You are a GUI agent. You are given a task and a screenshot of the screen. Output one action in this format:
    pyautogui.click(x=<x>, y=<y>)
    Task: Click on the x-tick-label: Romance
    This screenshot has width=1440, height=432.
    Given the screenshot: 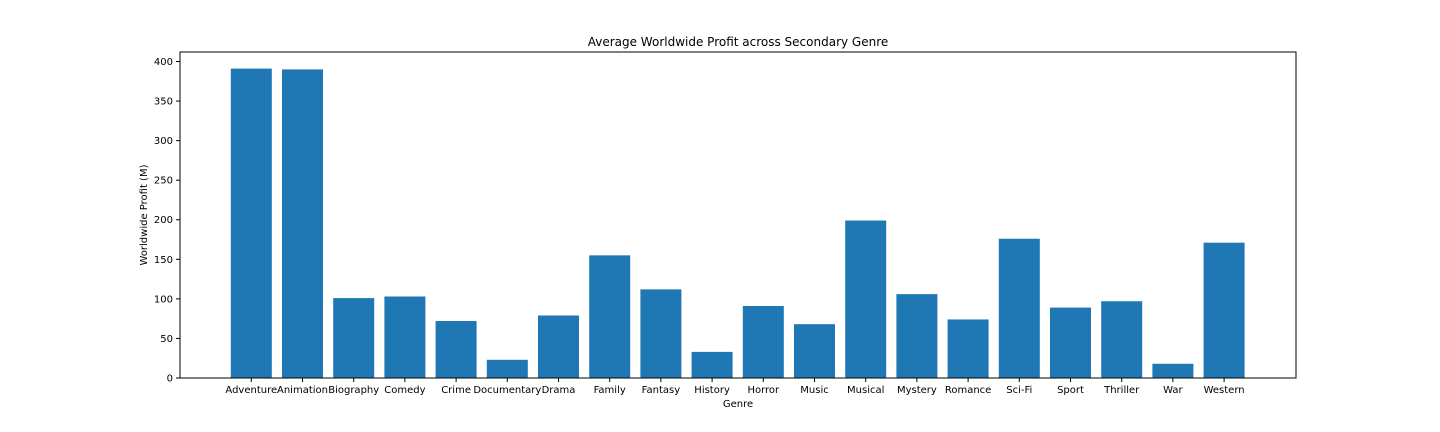 What is the action you would take?
    pyautogui.click(x=968, y=390)
    